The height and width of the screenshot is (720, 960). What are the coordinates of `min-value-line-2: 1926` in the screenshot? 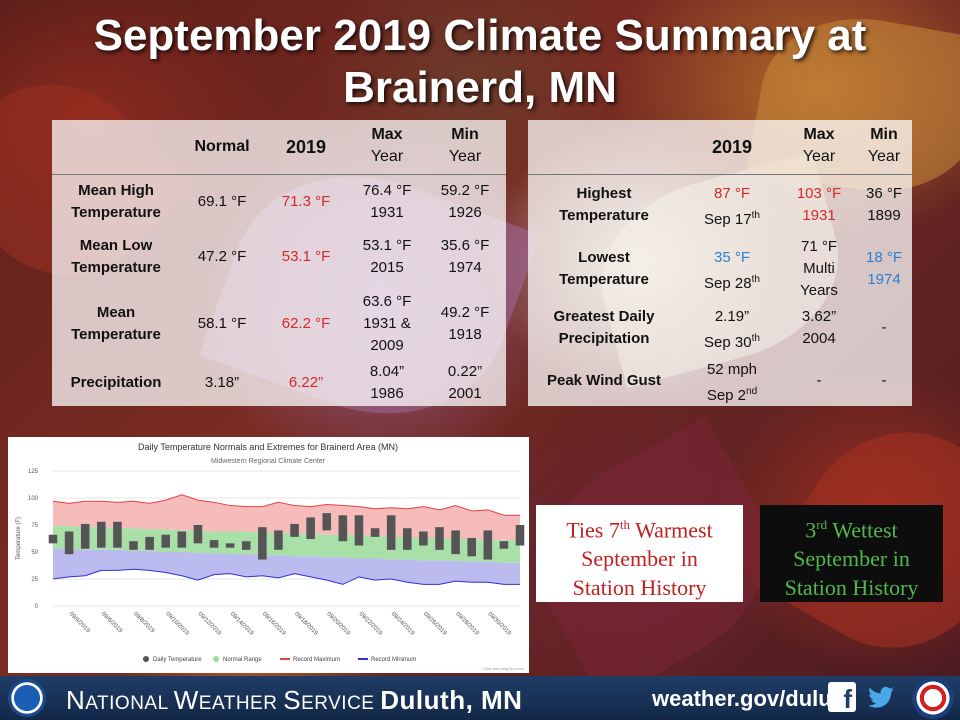 It's located at (465, 212).